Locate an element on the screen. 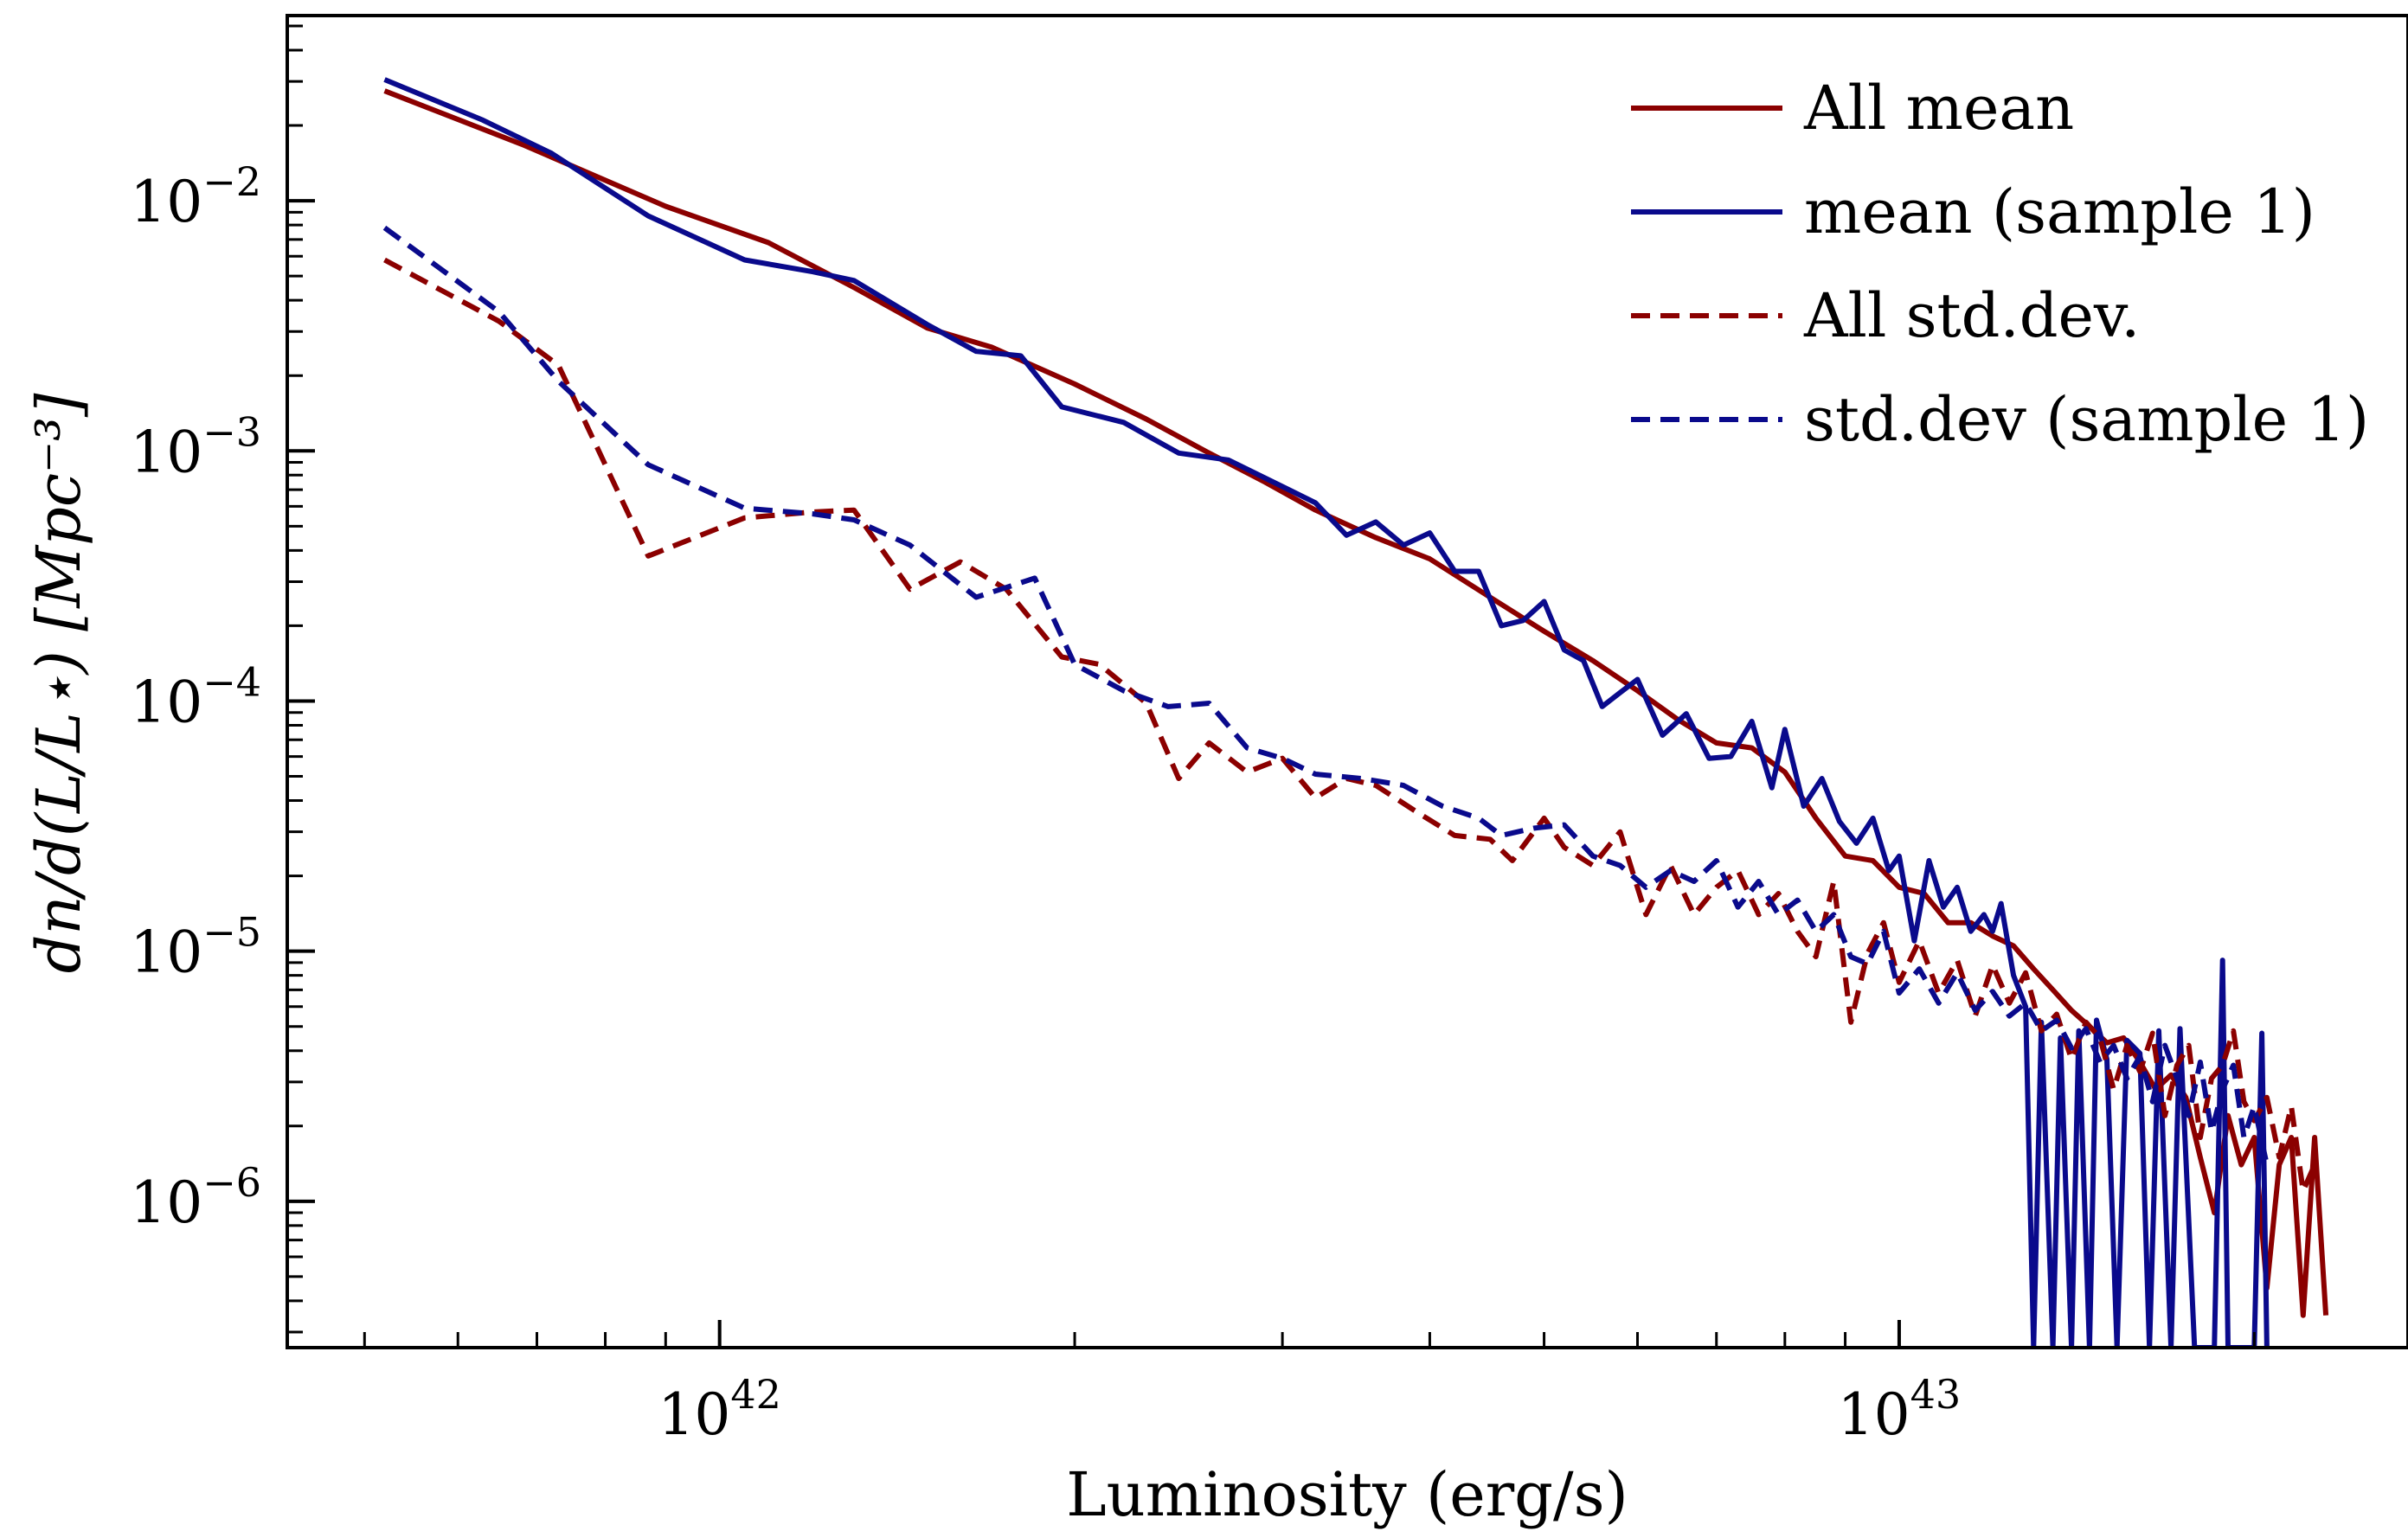 This screenshot has width=2408, height=1531. y-axis-label: dn/d(L/L⋆) [Mpc⁻³] is located at coordinates (58, 683).